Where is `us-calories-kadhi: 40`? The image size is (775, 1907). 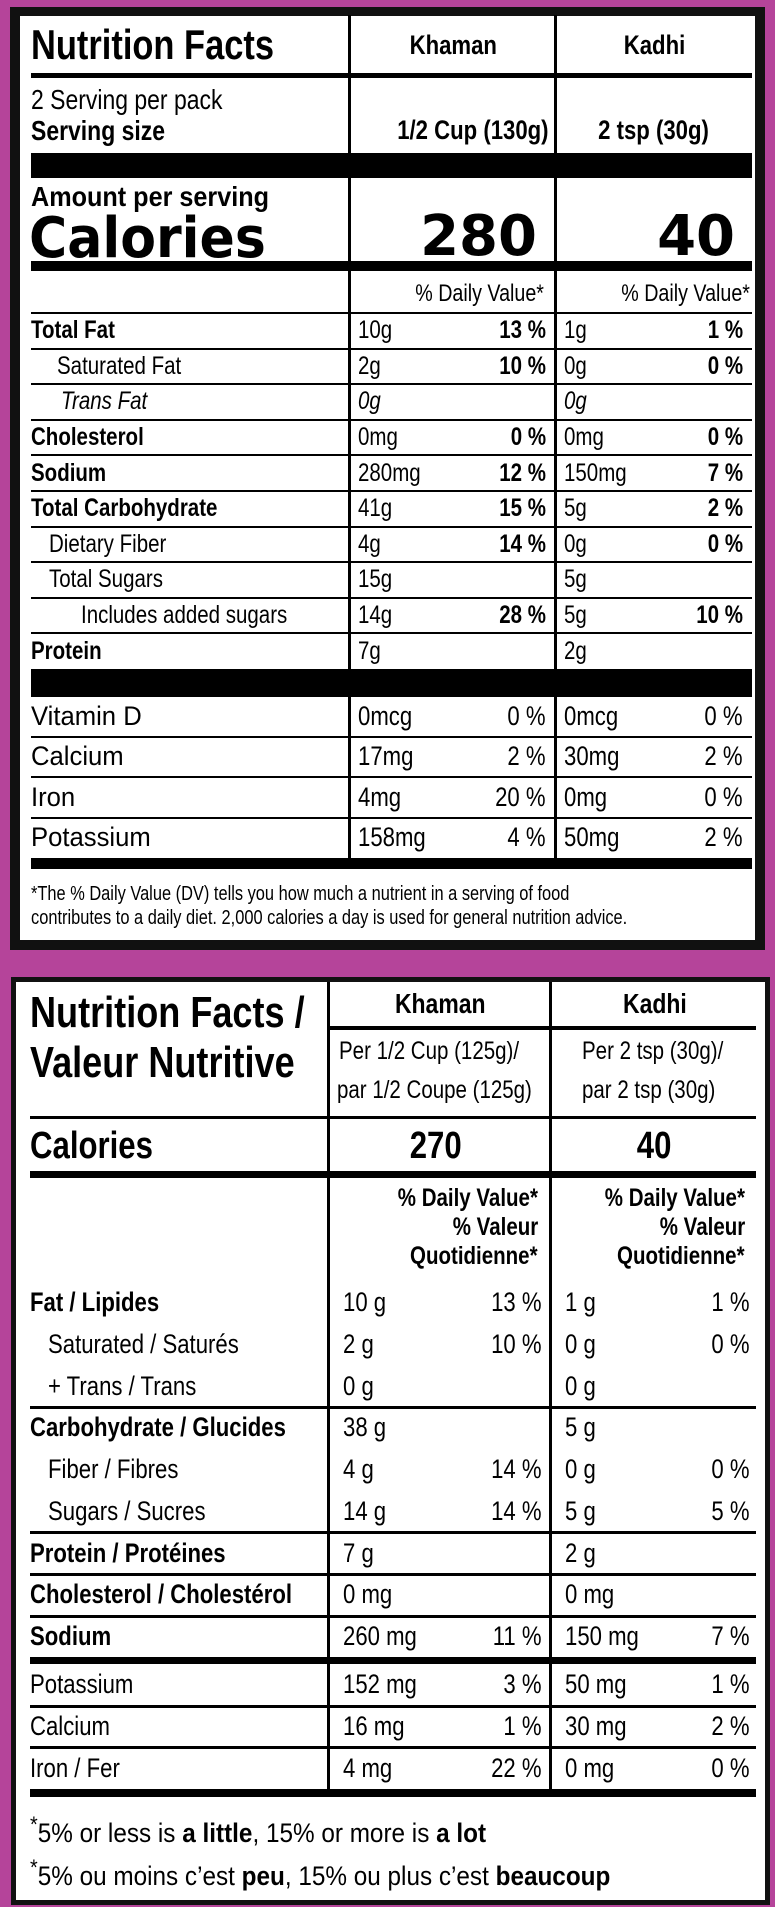 us-calories-kadhi: 40 is located at coordinates (696, 236).